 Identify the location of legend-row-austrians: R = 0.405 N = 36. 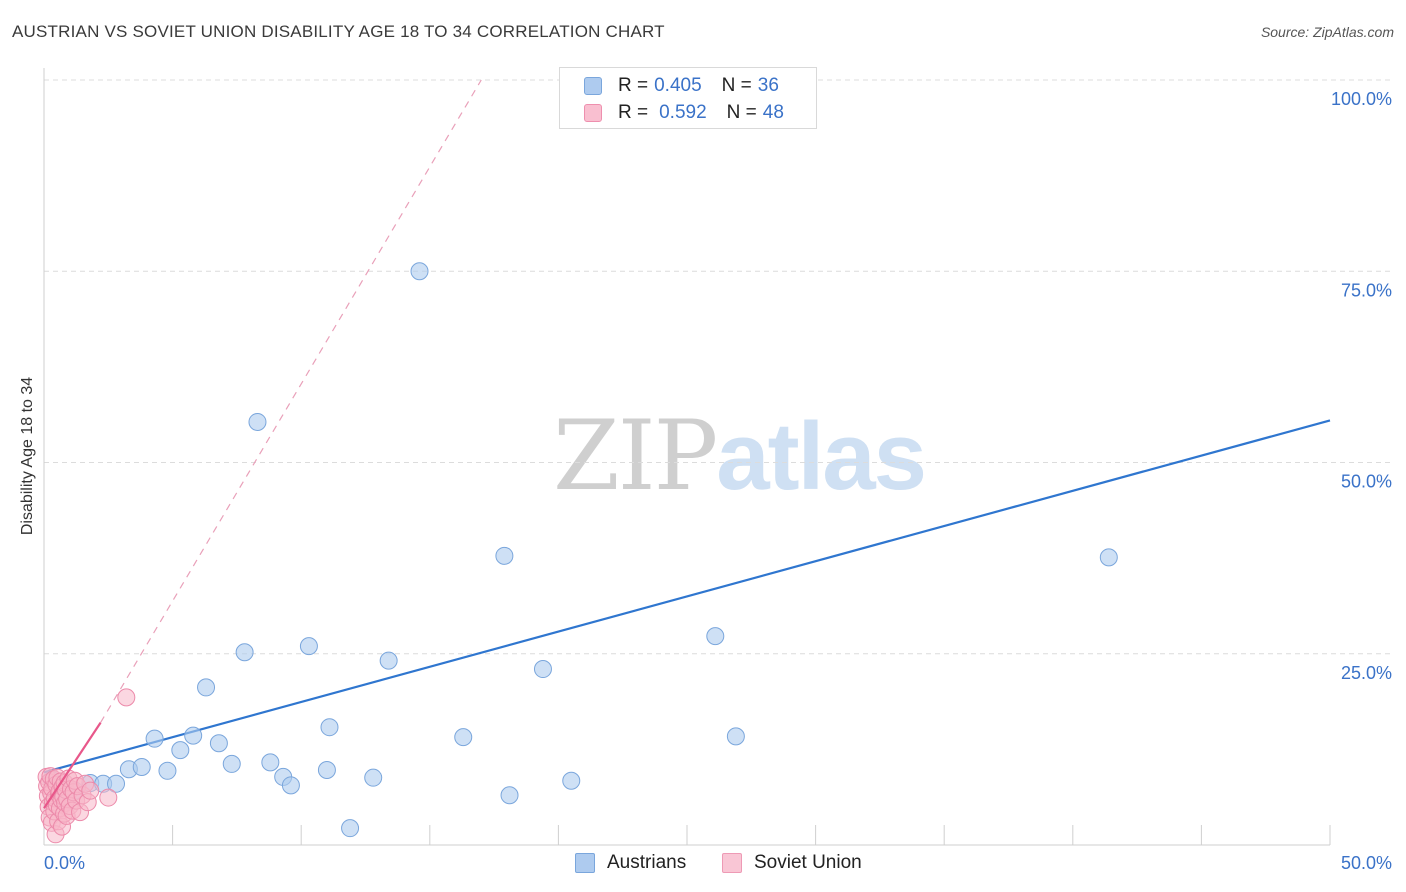
(681, 86).